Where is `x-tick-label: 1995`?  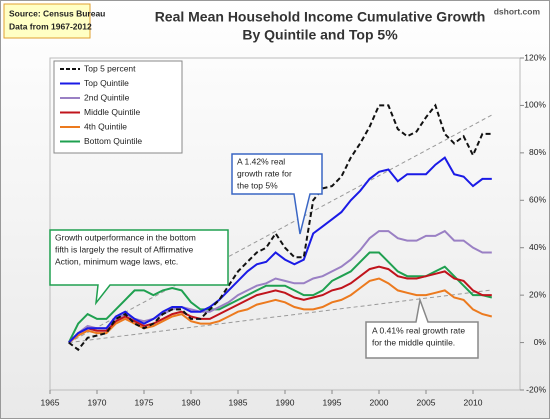 x-tick-label: 1995 is located at coordinates (332, 402).